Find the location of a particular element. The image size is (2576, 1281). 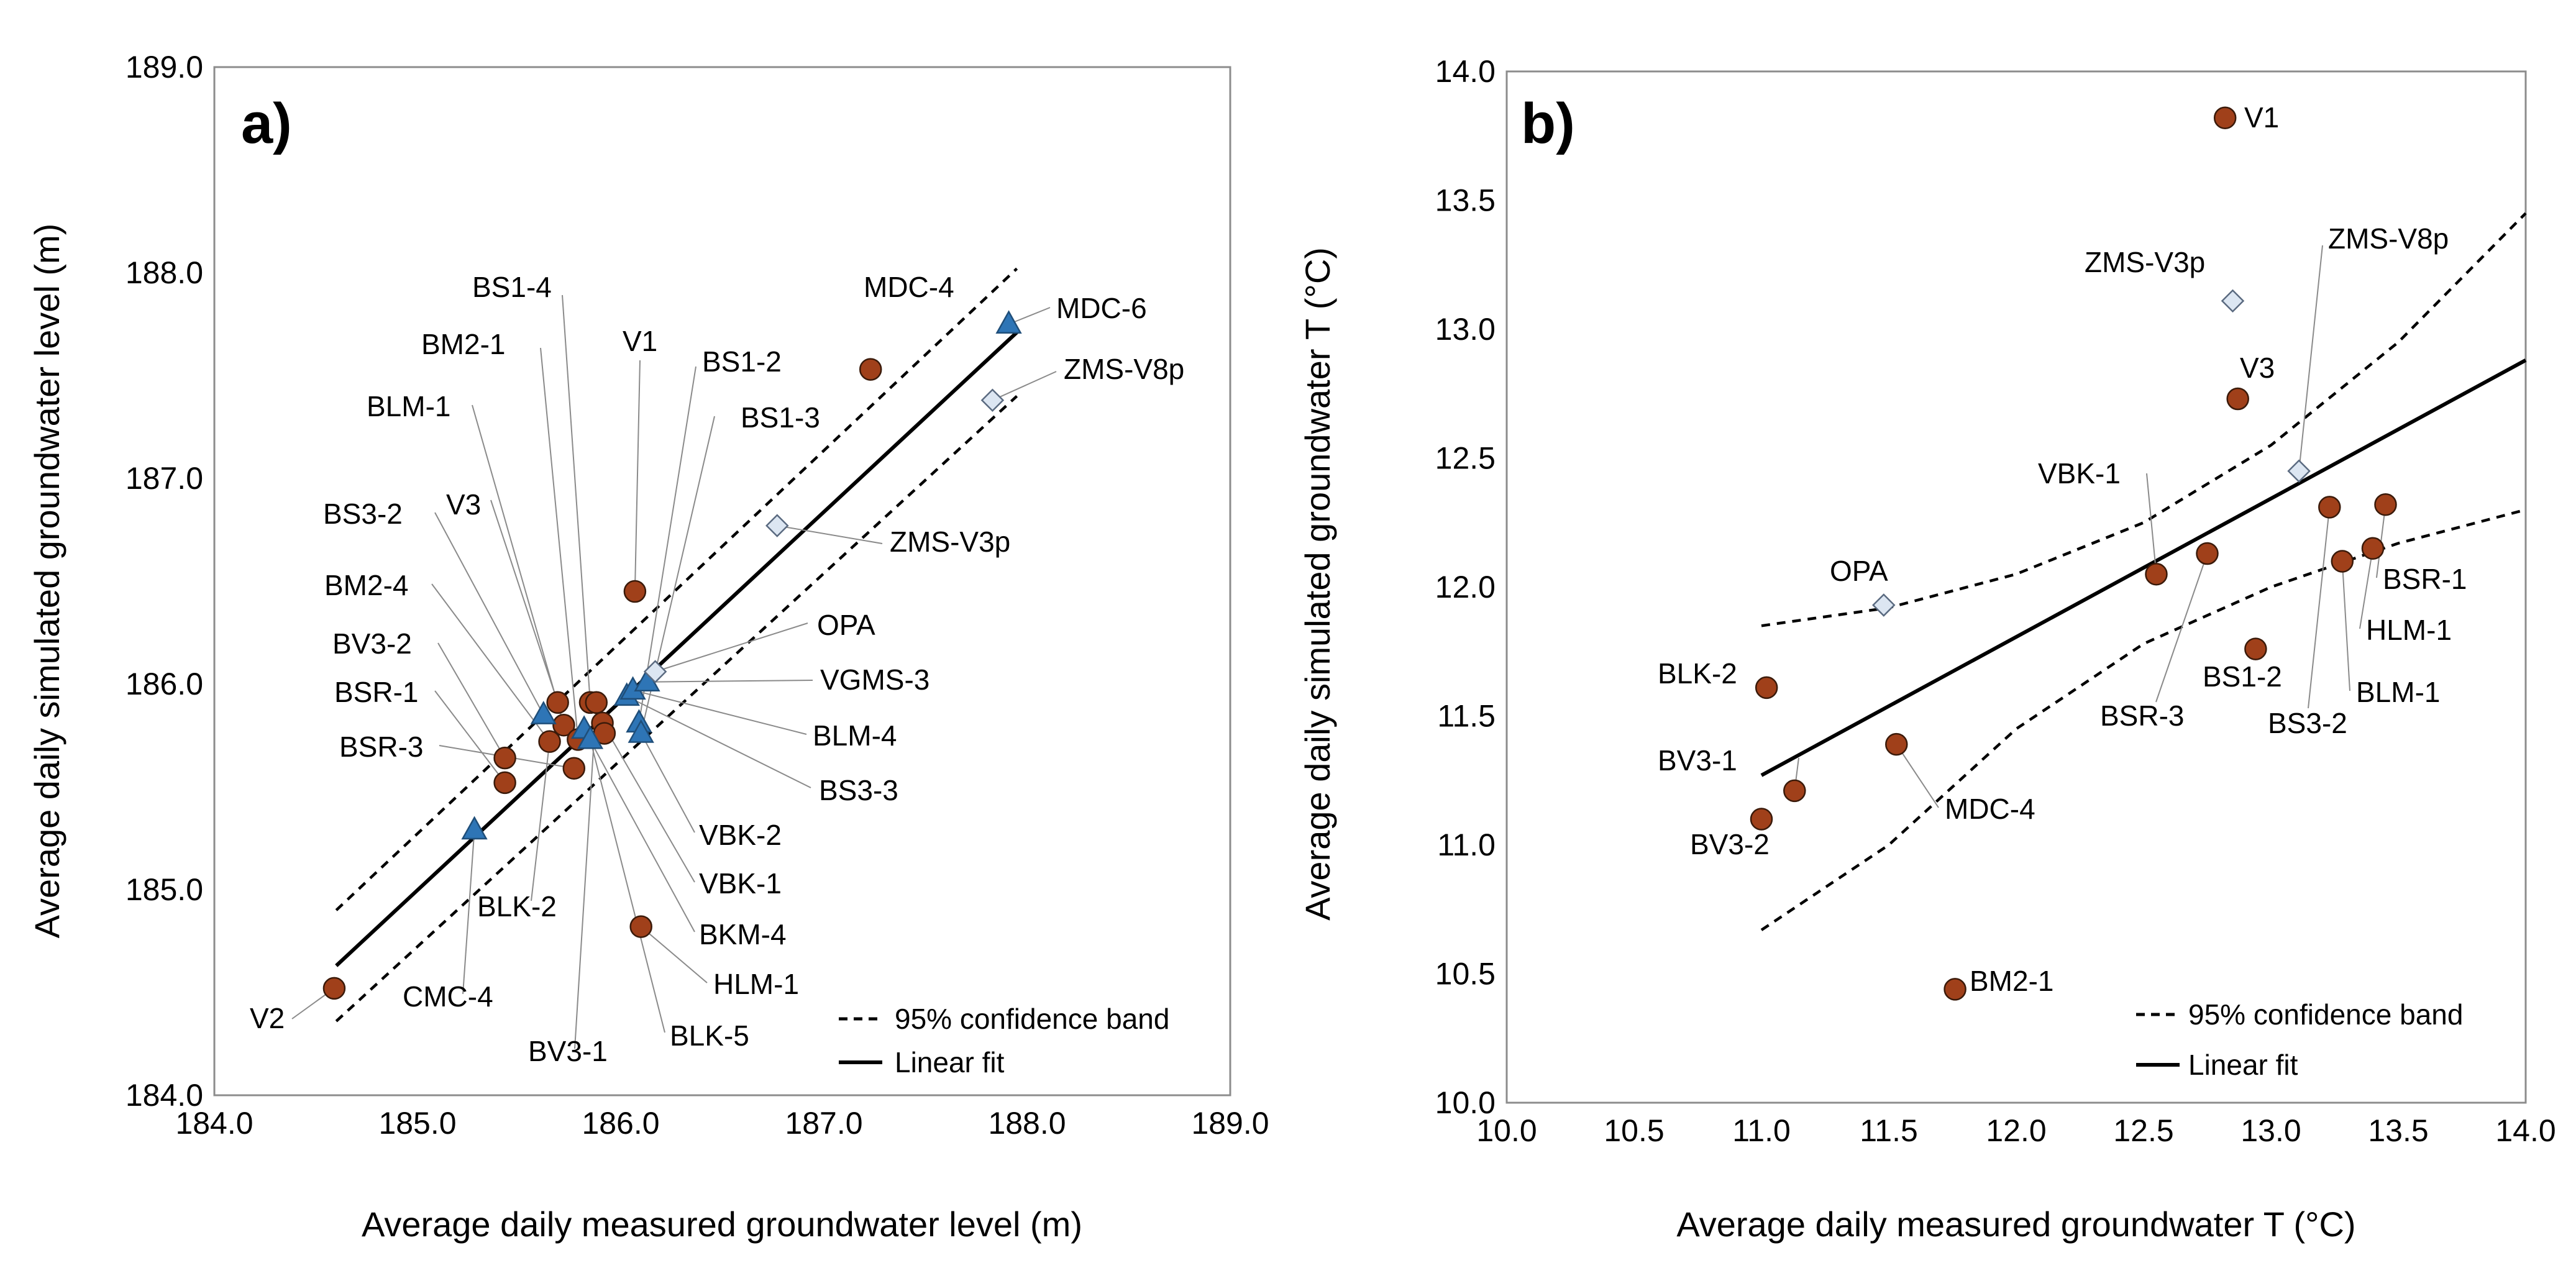

y-tick-label: 184.0 is located at coordinates (164, 1095).